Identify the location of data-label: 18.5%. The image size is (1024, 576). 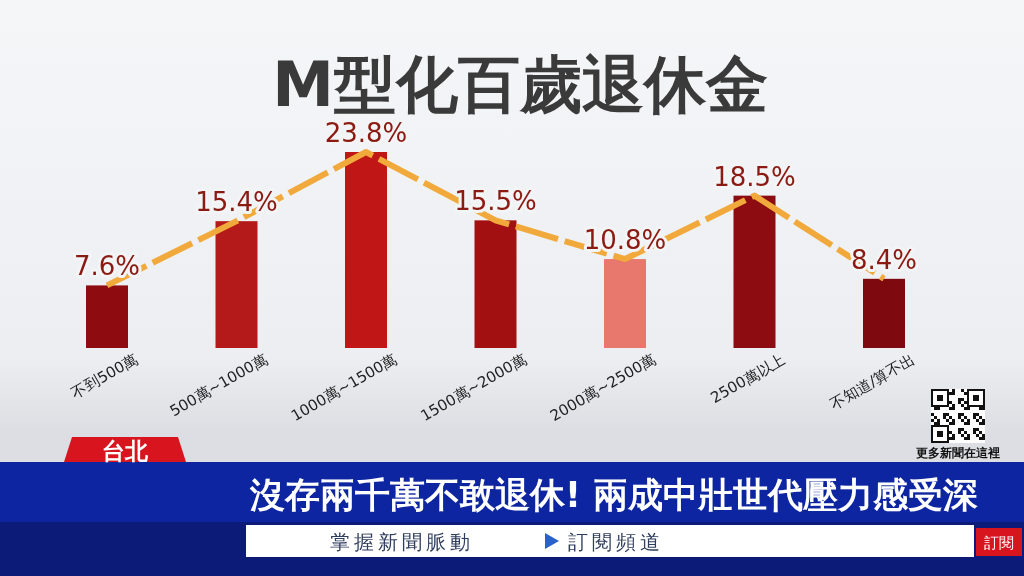
(754, 176).